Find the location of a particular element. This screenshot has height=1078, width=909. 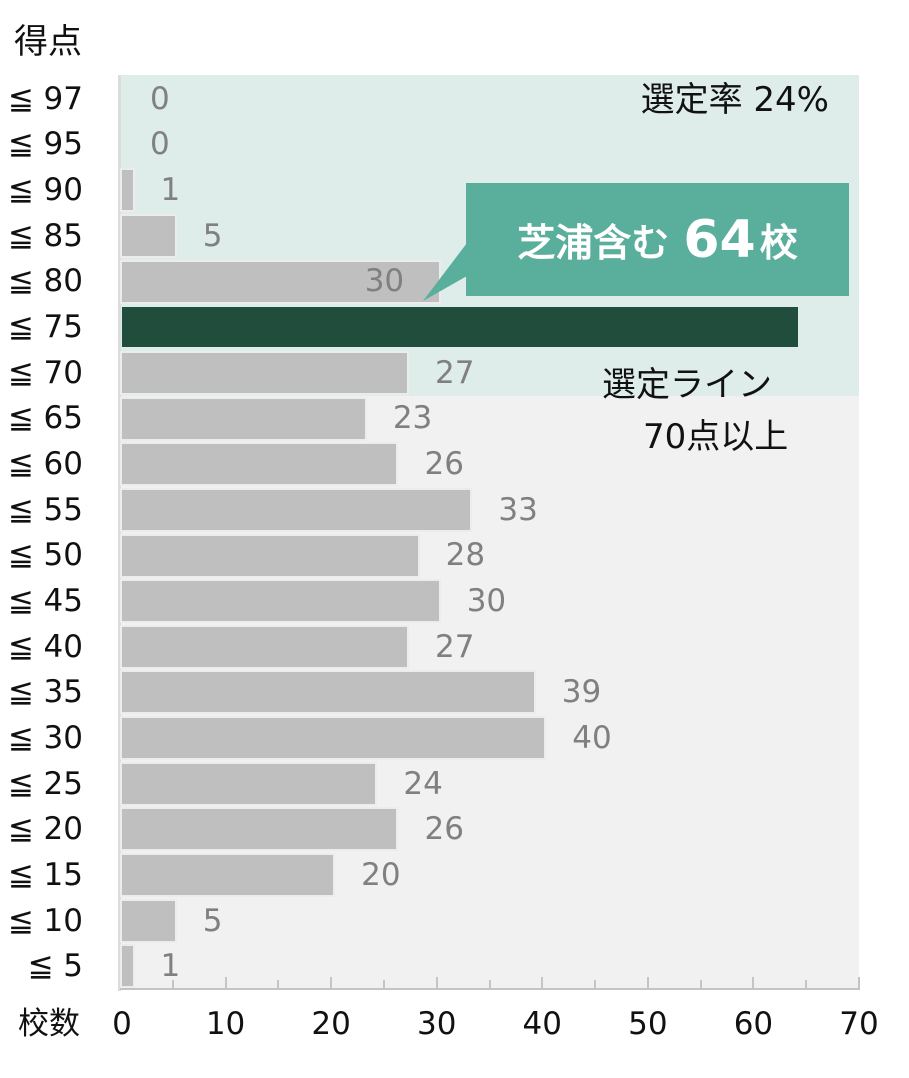

highlight-bar is located at coordinates (460, 327).